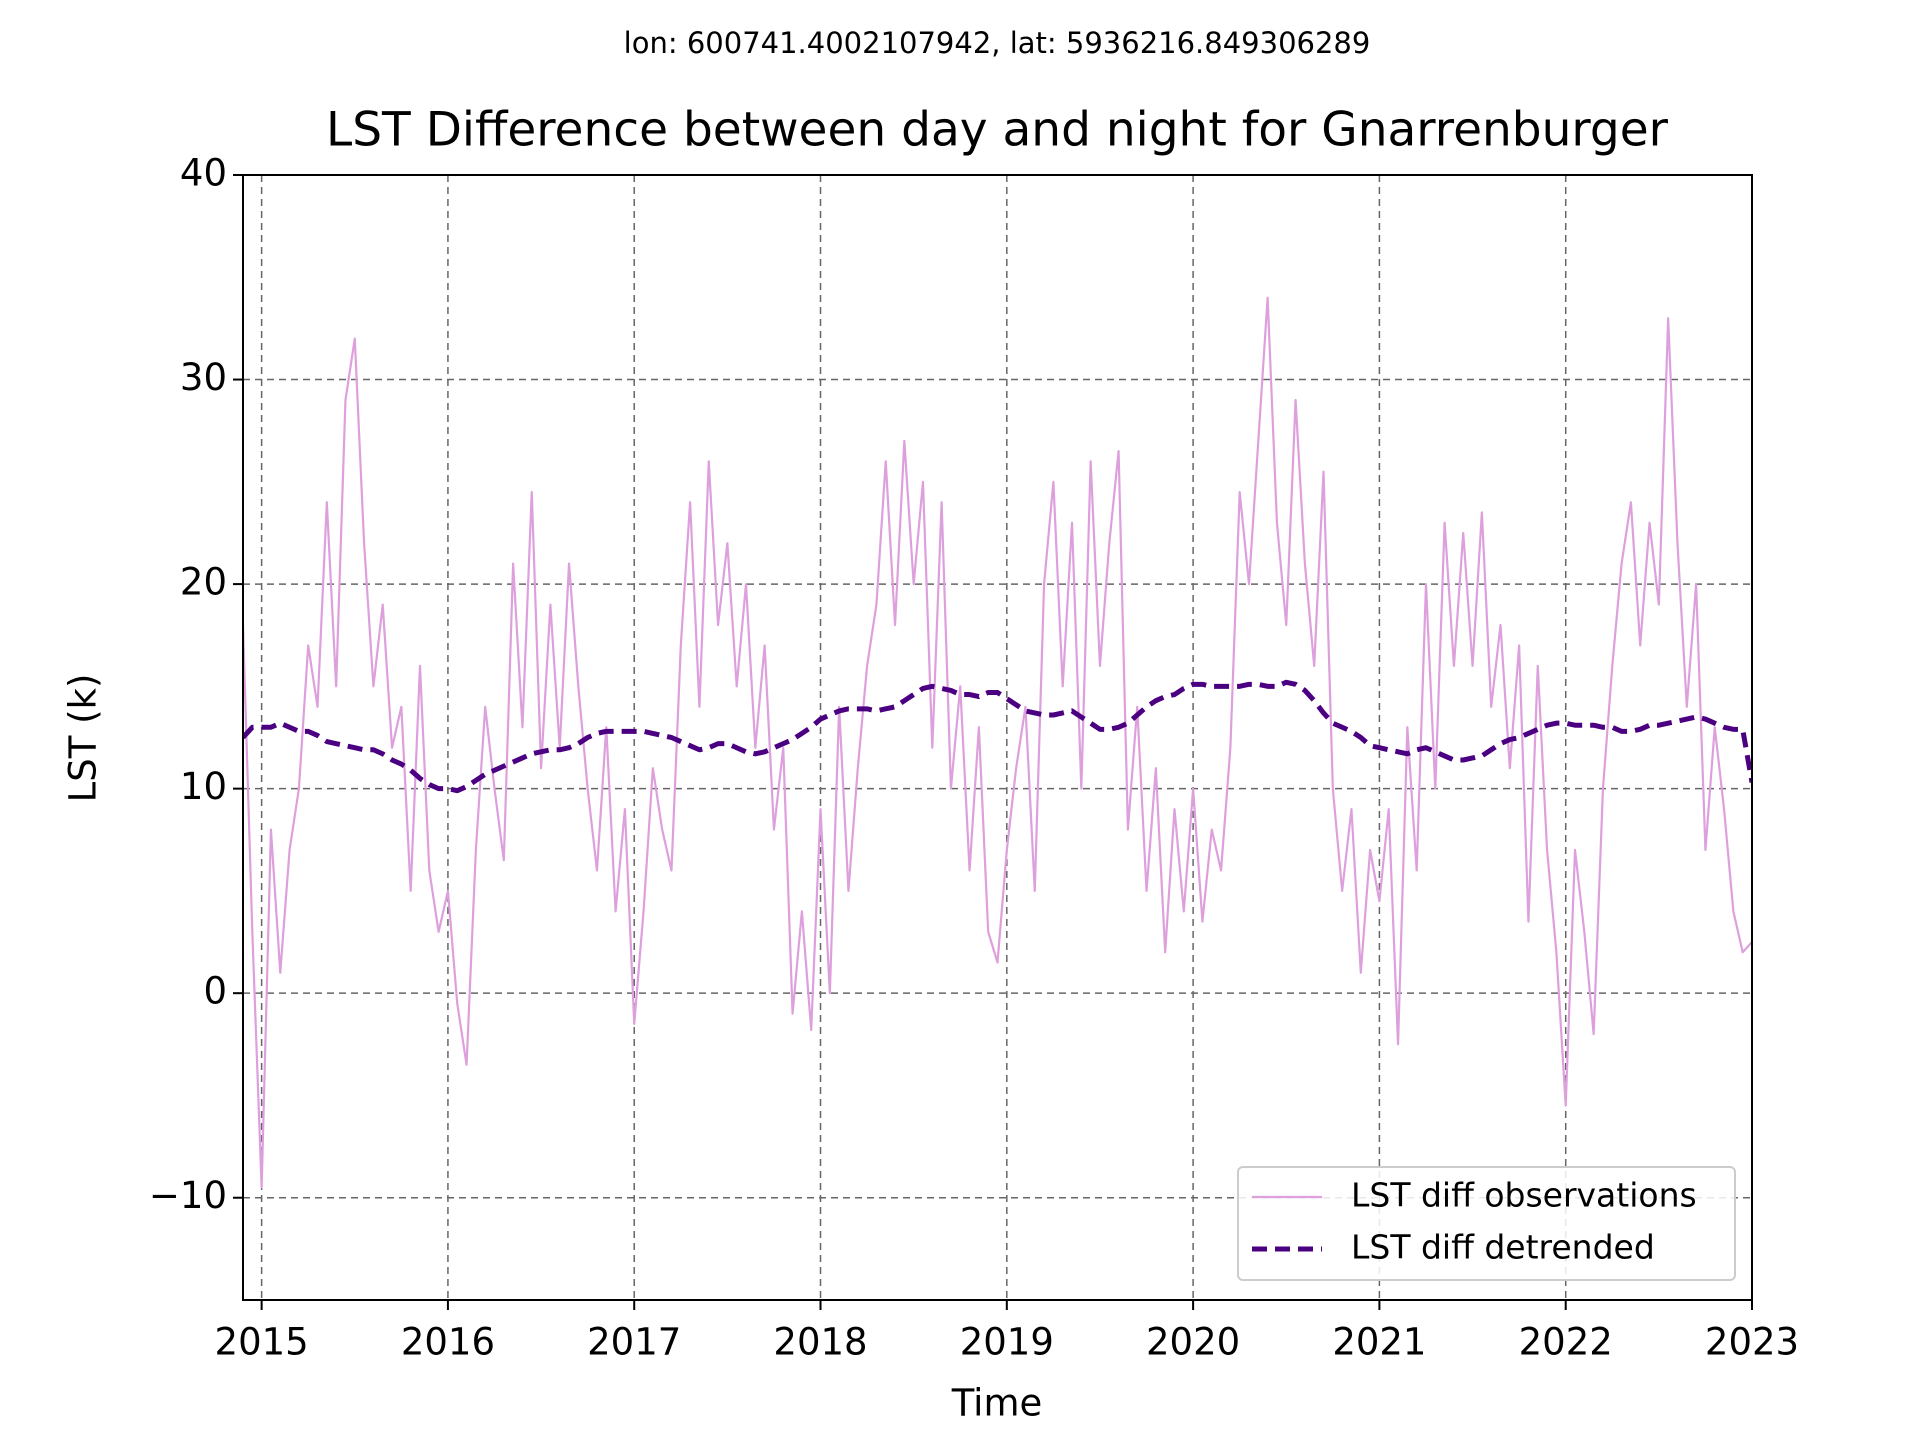  I want to click on x-tick-label: 2021, so click(1379, 1342).